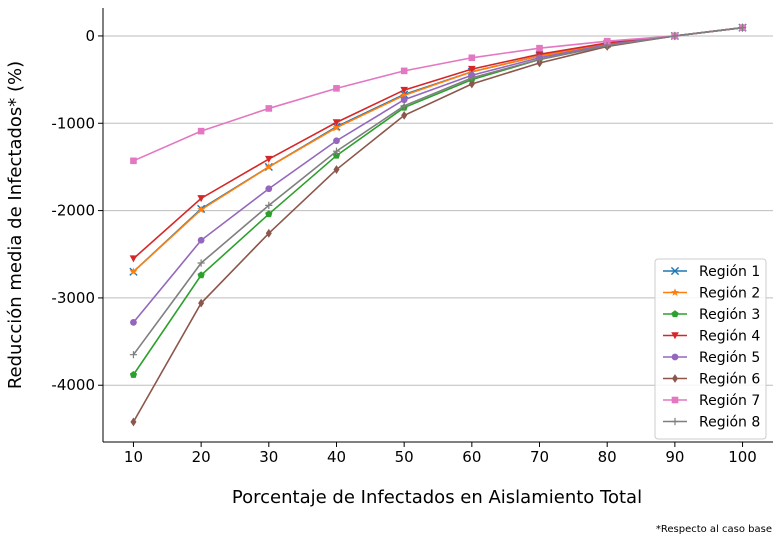 The image size is (780, 541). Describe the element at coordinates (133, 457) in the screenshot. I see `x-tick-label: 10` at that location.